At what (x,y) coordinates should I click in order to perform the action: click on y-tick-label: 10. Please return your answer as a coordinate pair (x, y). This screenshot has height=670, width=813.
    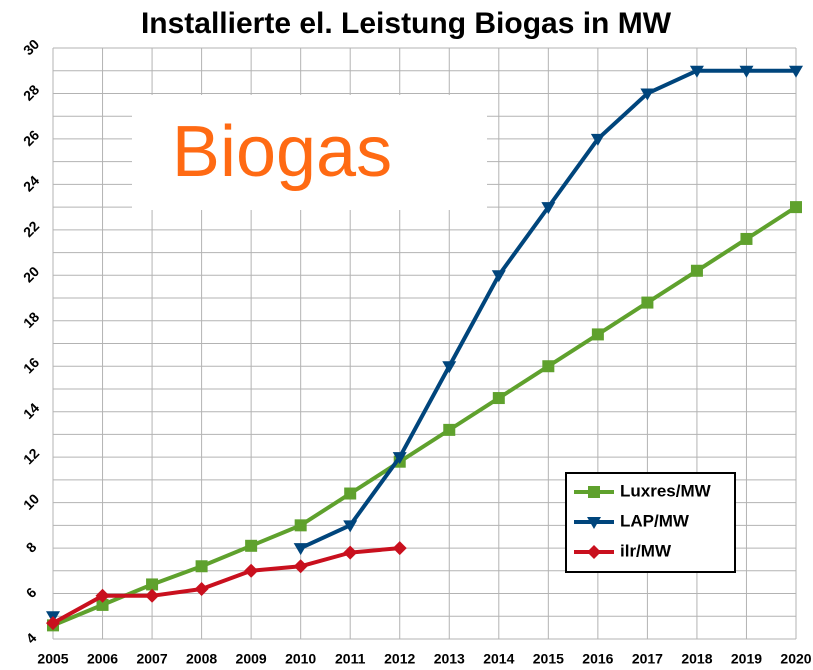
    Looking at the image, I should click on (31, 501).